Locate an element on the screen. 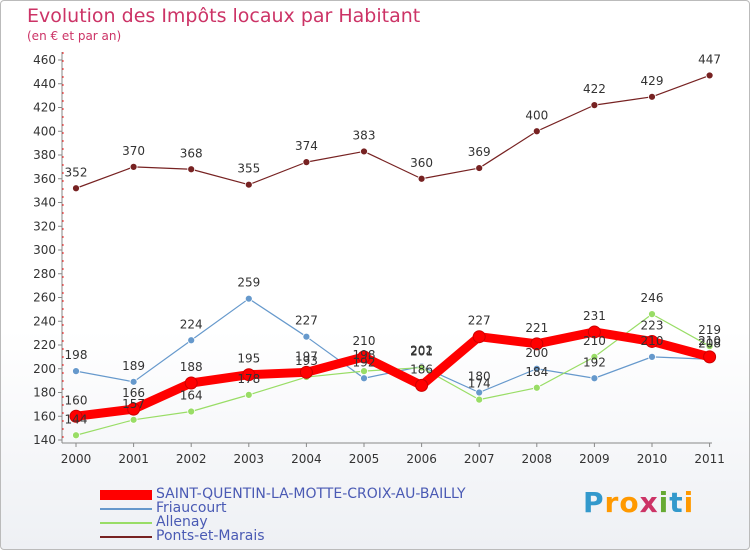  data-label: 246 is located at coordinates (652, 298).